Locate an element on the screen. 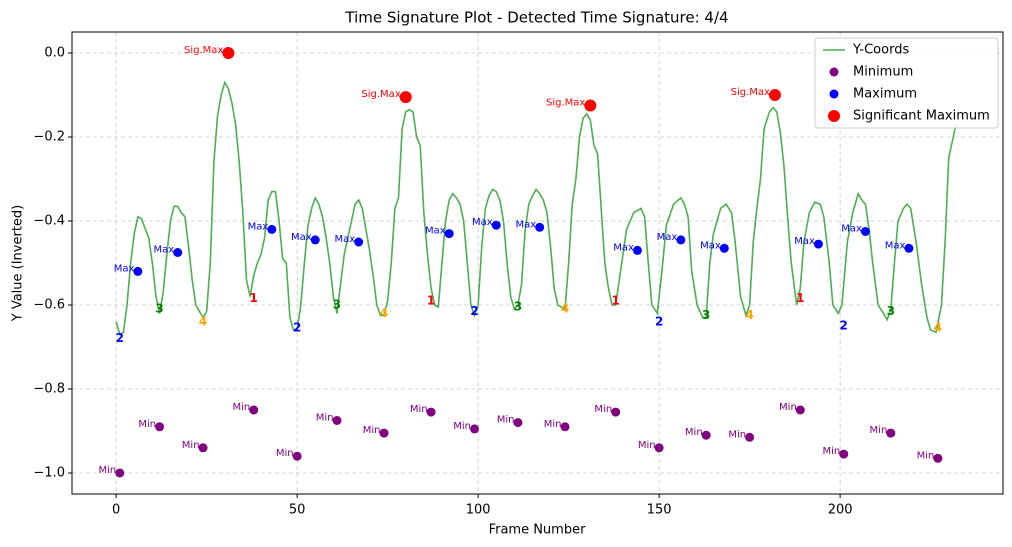  legend-label: Significant Maximum is located at coordinates (921, 116).